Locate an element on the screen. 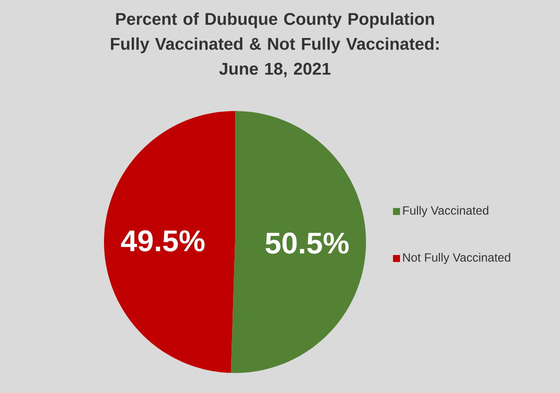 This screenshot has height=393, width=560. data-label: 49.5% is located at coordinates (163, 241).